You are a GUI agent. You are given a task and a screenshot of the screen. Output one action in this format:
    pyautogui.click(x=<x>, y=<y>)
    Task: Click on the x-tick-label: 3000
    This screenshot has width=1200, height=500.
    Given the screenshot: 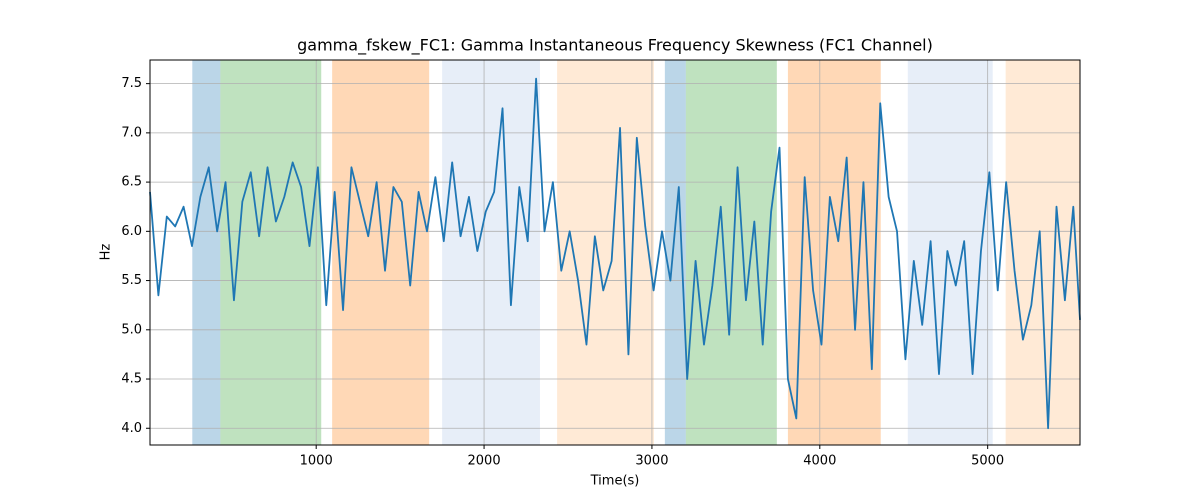 What is the action you would take?
    pyautogui.click(x=651, y=461)
    